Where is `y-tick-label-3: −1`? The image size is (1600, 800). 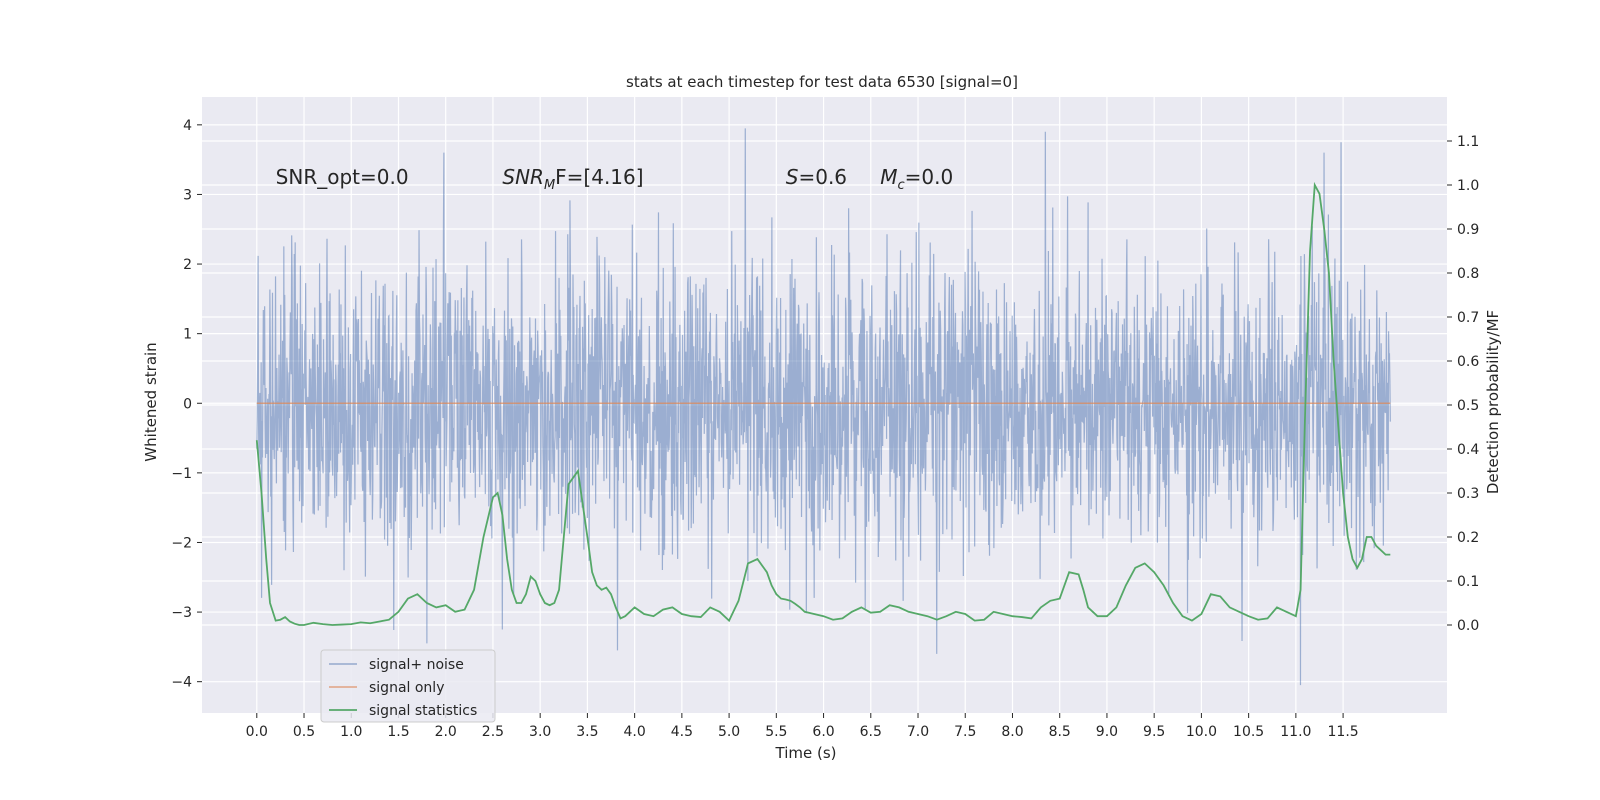
y-tick-label-3: −1 is located at coordinates (181, 474).